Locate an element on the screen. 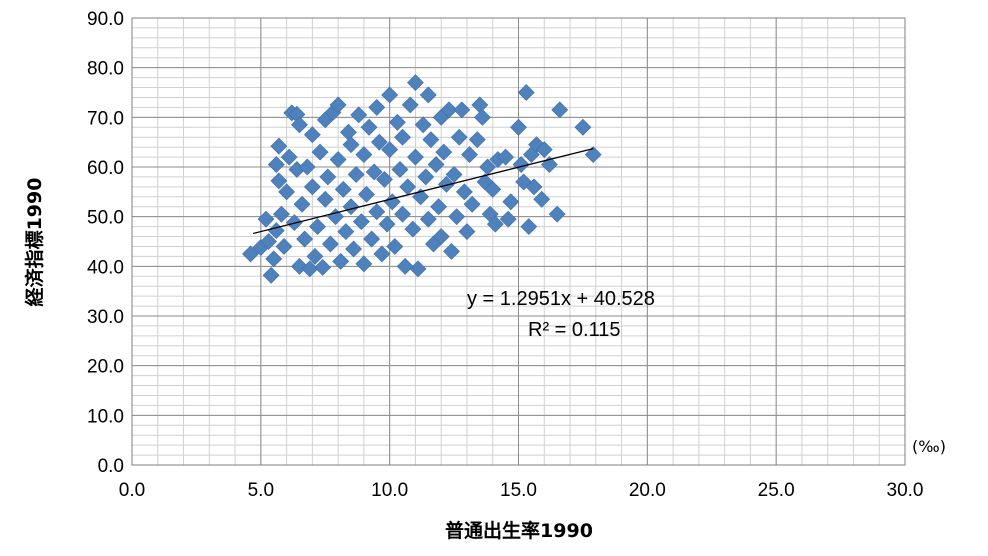 The height and width of the screenshot is (556, 988). y-tick-label: 60.0 is located at coordinates (105, 168).